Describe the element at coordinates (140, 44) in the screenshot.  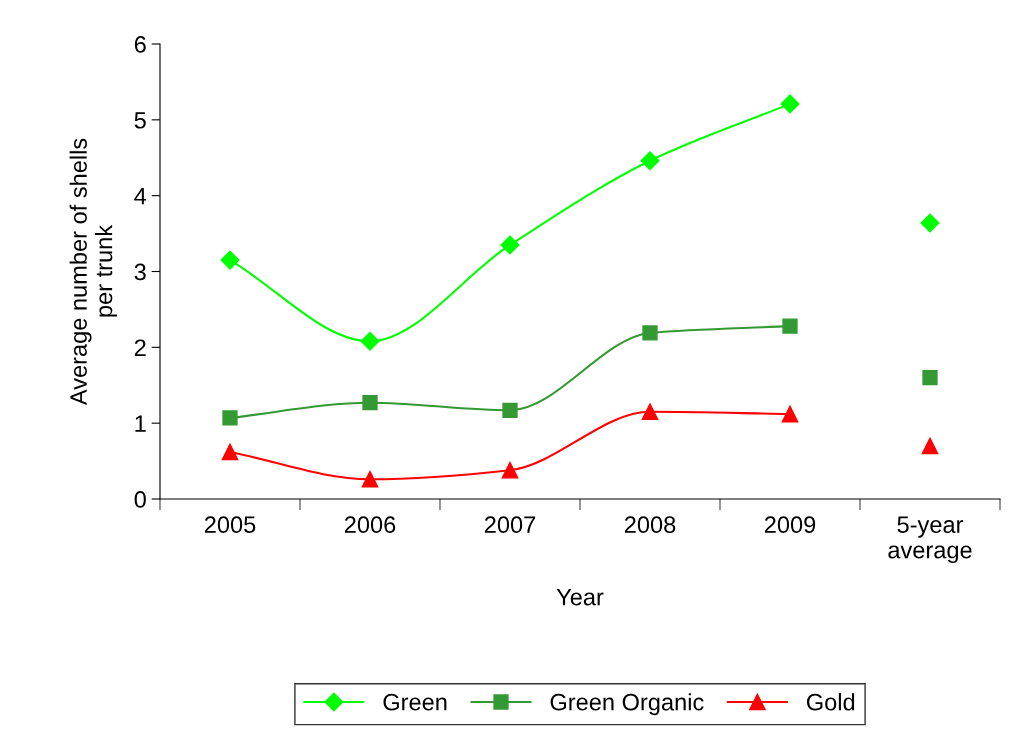
I see `y-tick-label: 6` at that location.